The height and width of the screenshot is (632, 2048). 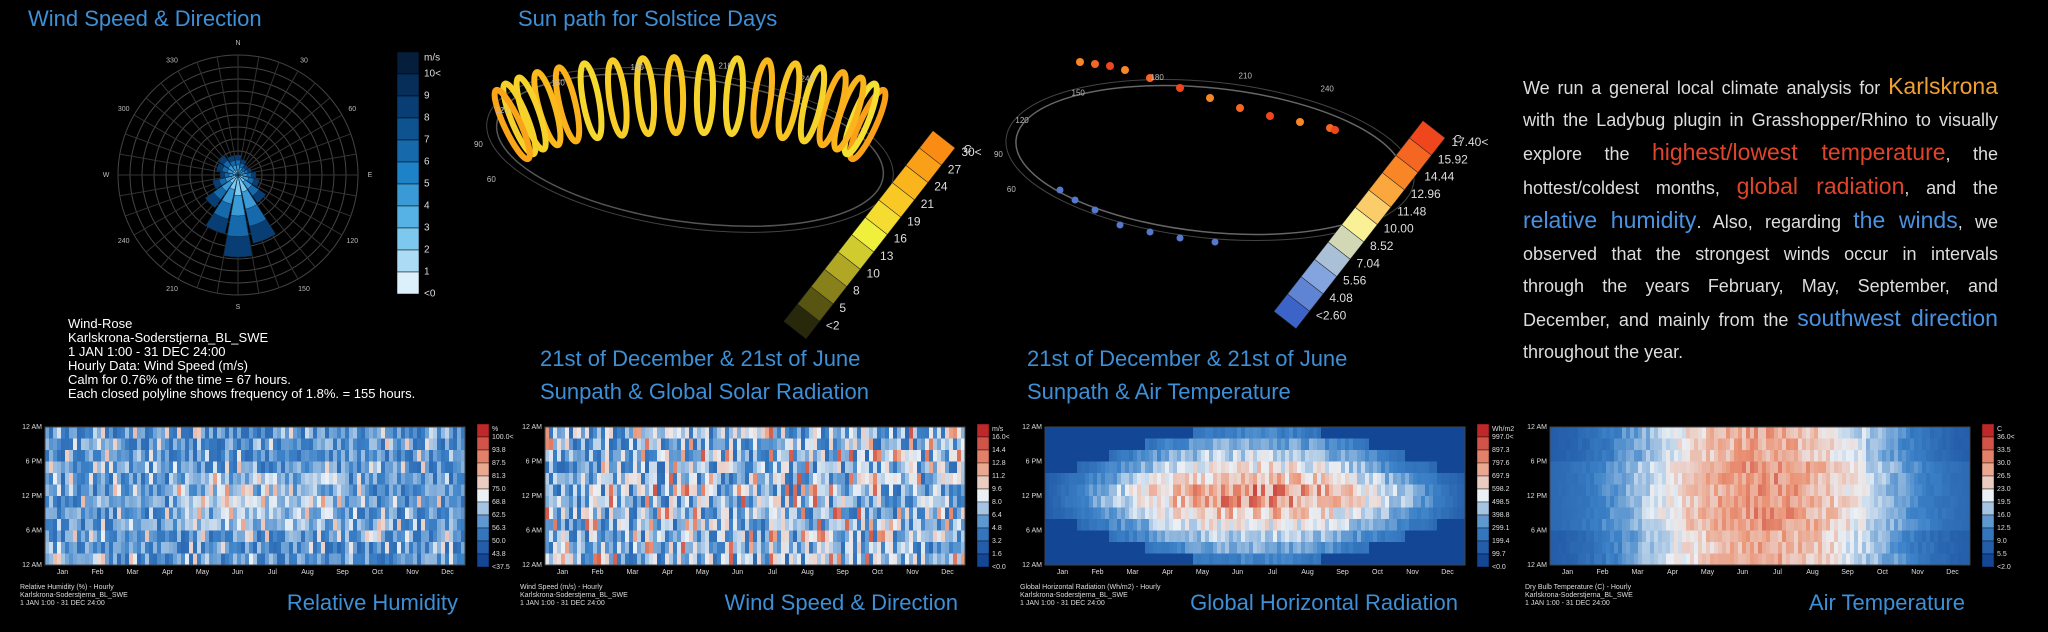 What do you see at coordinates (887, 256) in the screenshot?
I see `legend-label: 13` at bounding box center [887, 256].